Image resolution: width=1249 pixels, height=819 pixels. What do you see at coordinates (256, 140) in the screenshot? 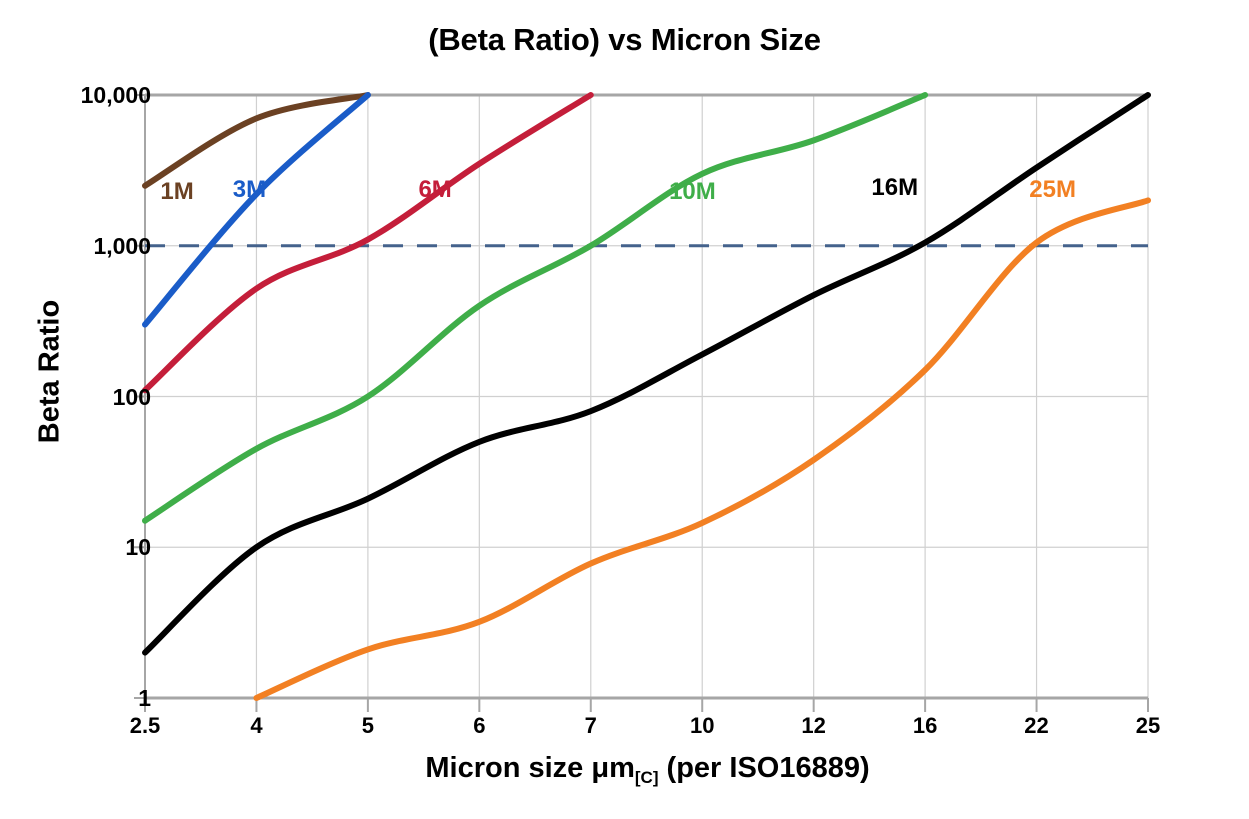
I see `series-line-1m` at bounding box center [256, 140].